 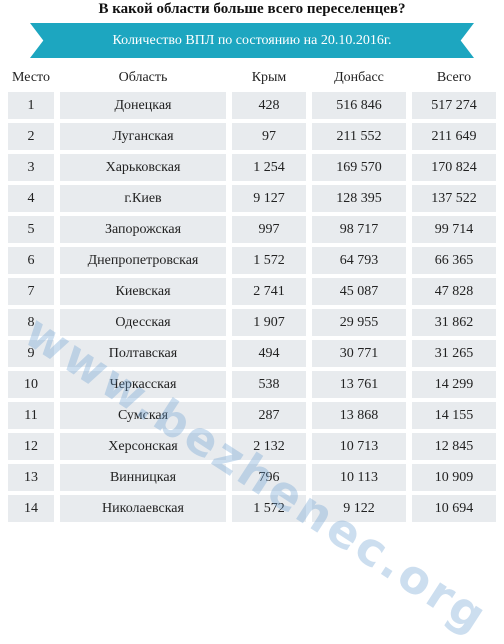 I want to click on table-row: 14 Николаевская 1 572 9 122 10 694, so click(x=252, y=508).